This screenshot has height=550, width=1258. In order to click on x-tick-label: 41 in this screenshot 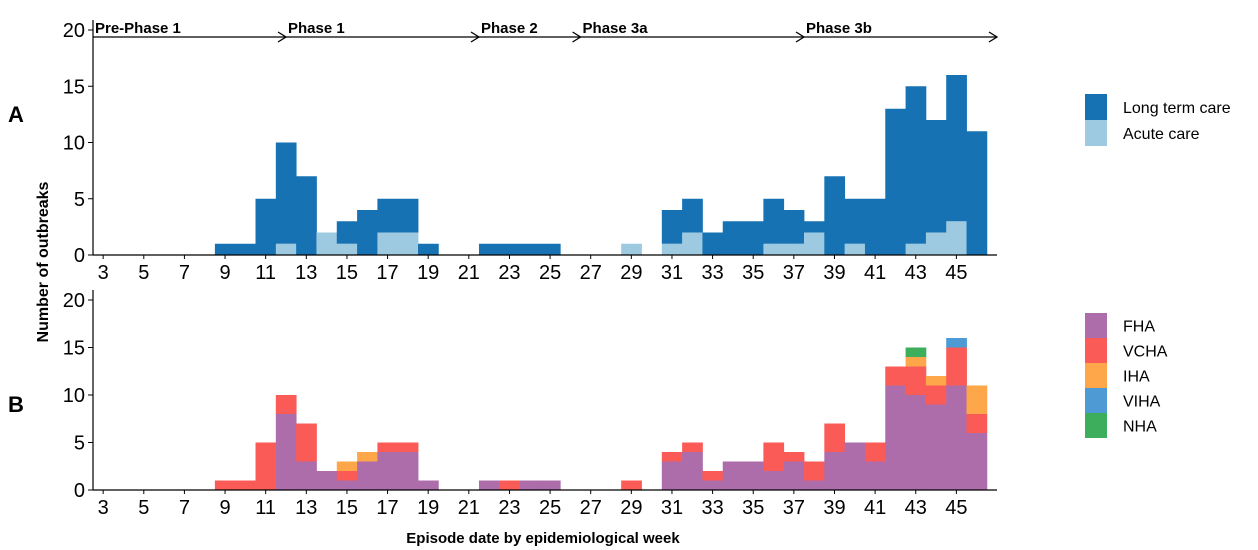, I will do `click(875, 273)`.